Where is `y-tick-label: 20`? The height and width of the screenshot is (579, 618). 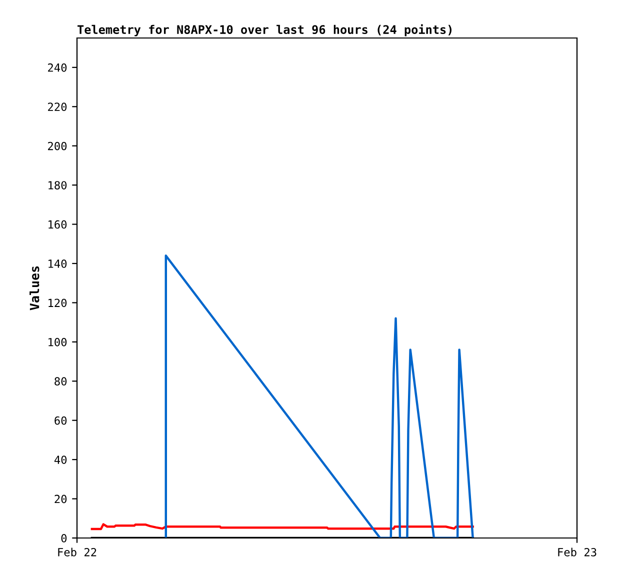
y-tick-label: 20 is located at coordinates (60, 499).